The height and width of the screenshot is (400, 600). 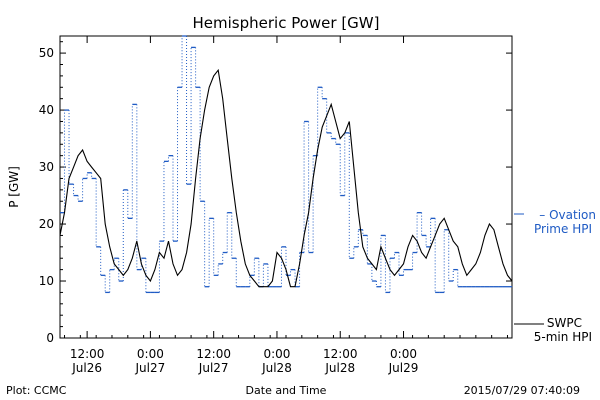 I want to click on x-axis-label: Date and Time, so click(x=286, y=390).